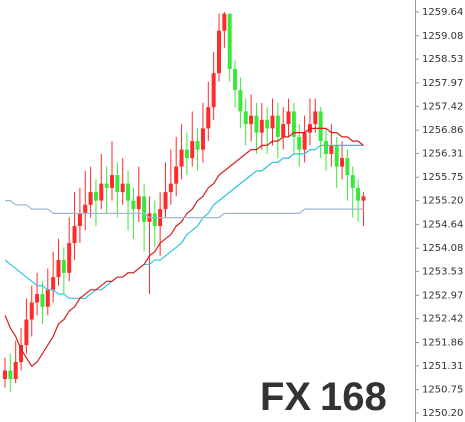 This screenshot has height=422, width=465. Describe the element at coordinates (442, 272) in the screenshot. I see `y-tick-label: 1253.53` at that location.